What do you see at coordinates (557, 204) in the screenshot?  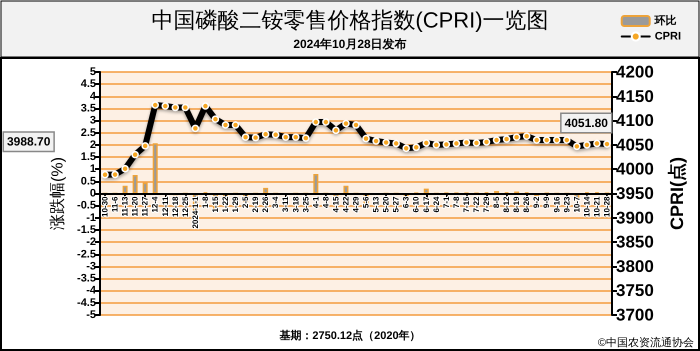 I see `x-tick-label: 9-16` at bounding box center [557, 204].